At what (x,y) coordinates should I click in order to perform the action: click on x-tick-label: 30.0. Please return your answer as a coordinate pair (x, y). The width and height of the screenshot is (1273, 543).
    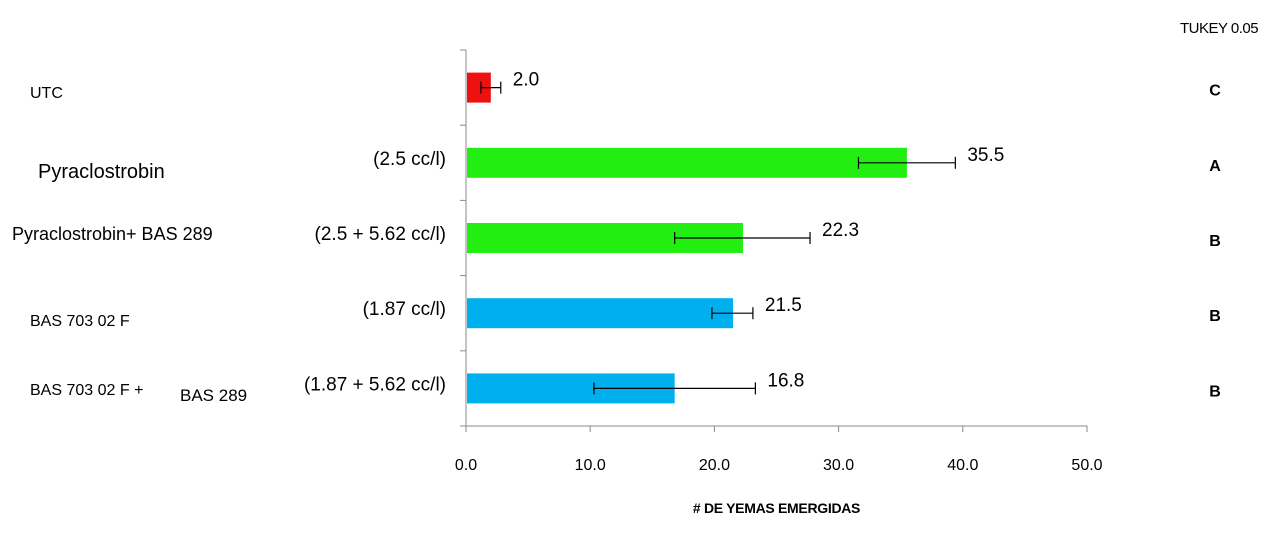
    Looking at the image, I should click on (838, 465).